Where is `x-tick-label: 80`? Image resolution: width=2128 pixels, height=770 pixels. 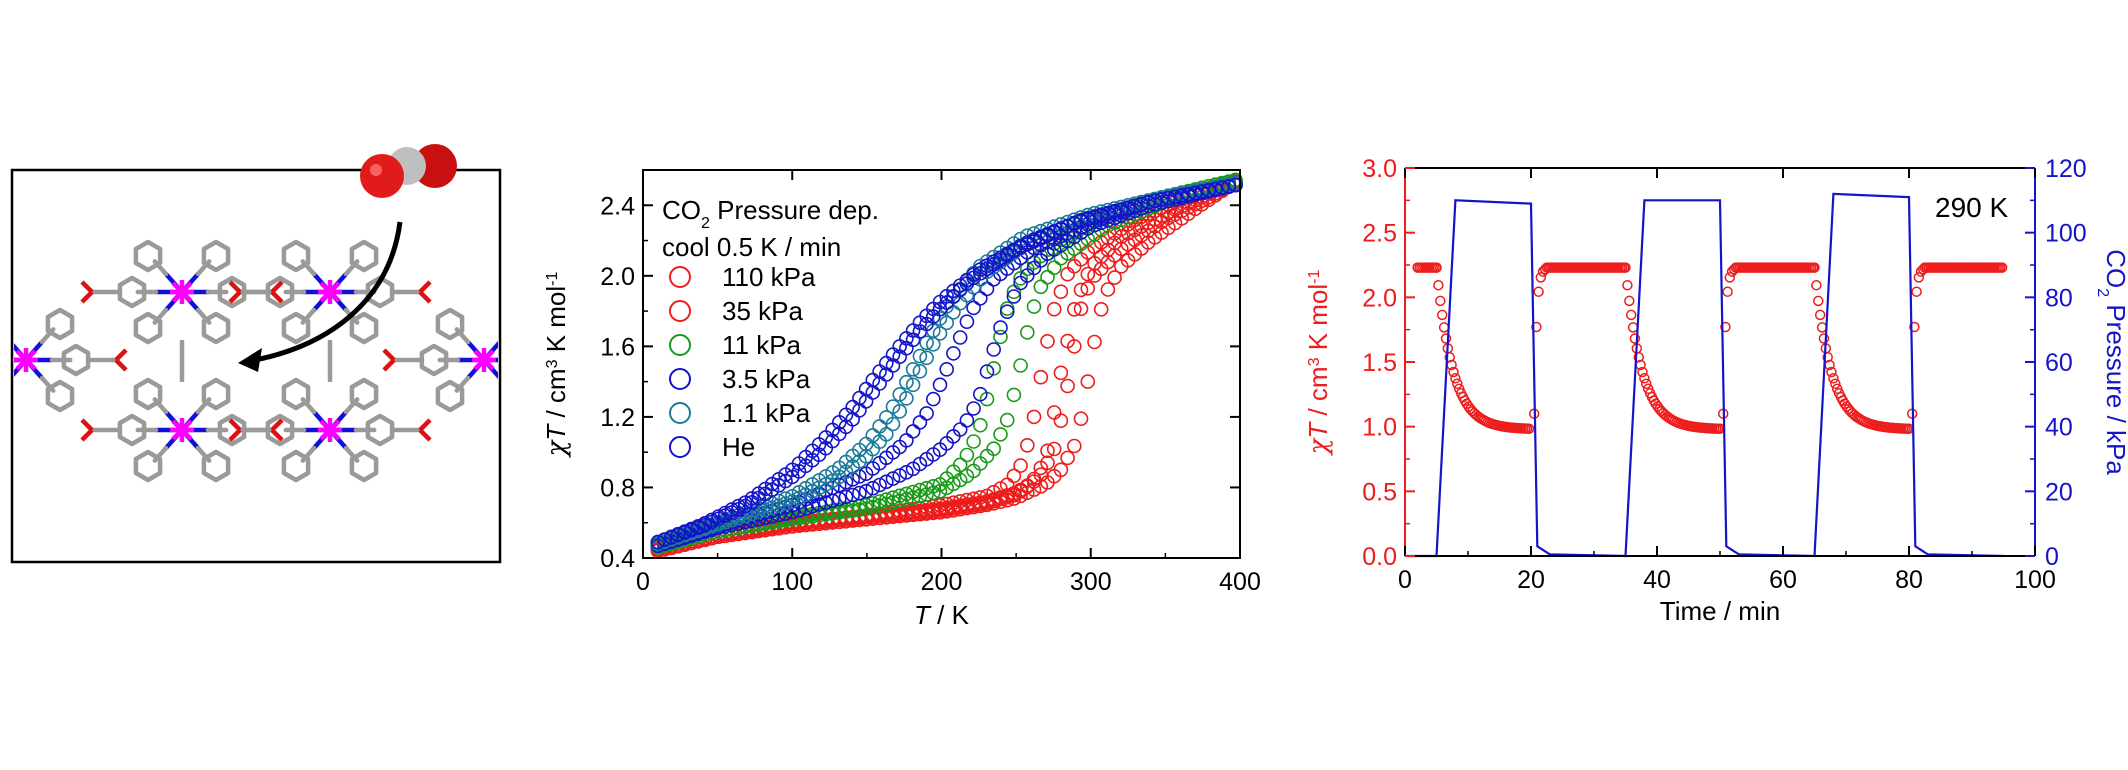
x-tick-label: 80 is located at coordinates (1909, 580).